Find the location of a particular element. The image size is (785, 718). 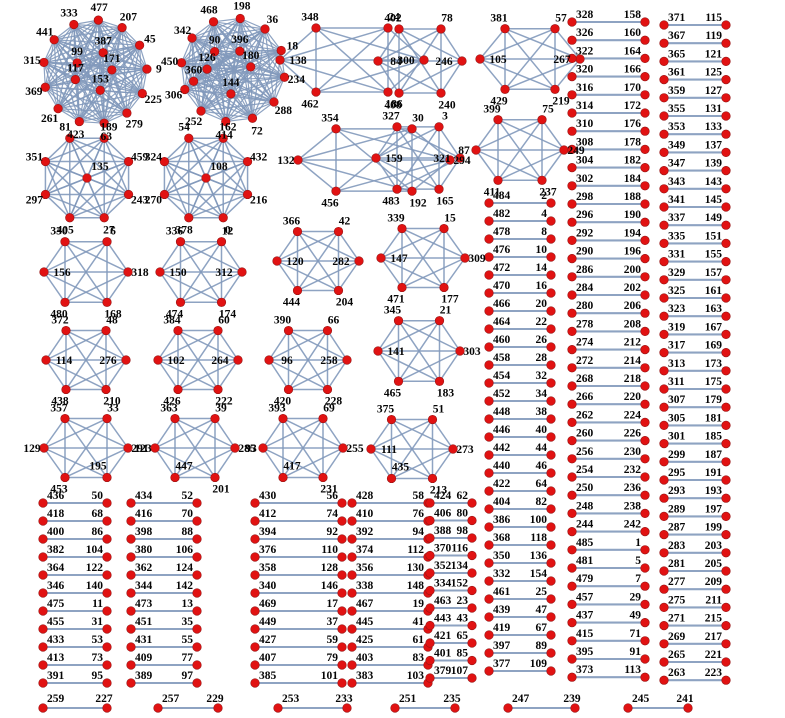

node-label: 392 is located at coordinates (365, 532).